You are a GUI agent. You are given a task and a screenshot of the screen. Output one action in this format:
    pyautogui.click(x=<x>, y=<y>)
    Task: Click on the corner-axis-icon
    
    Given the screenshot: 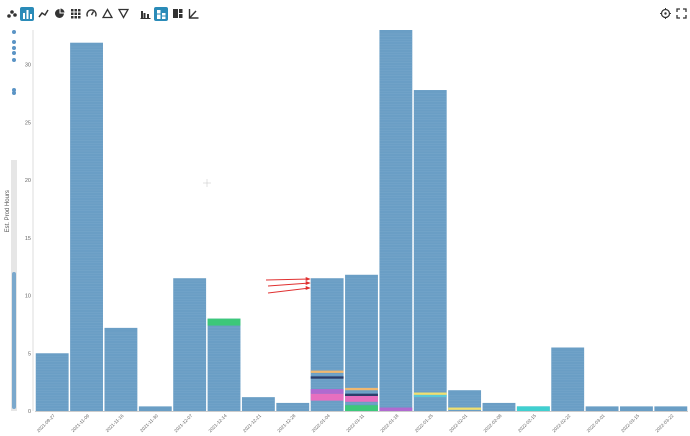 What is the action you would take?
    pyautogui.click(x=193, y=14)
    